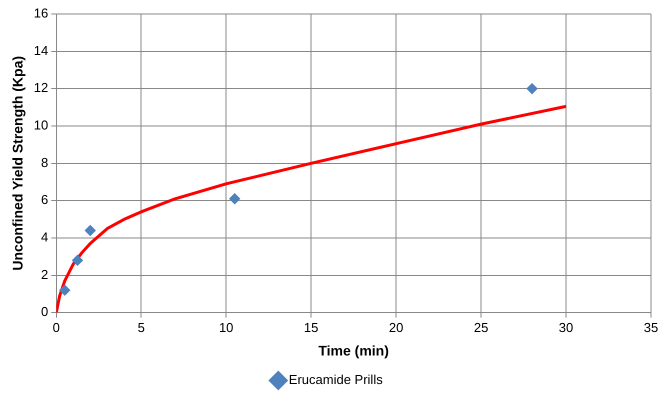 This screenshot has width=669, height=405. Describe the element at coordinates (44, 162) in the screenshot. I see `y-tick-label: 8` at that location.